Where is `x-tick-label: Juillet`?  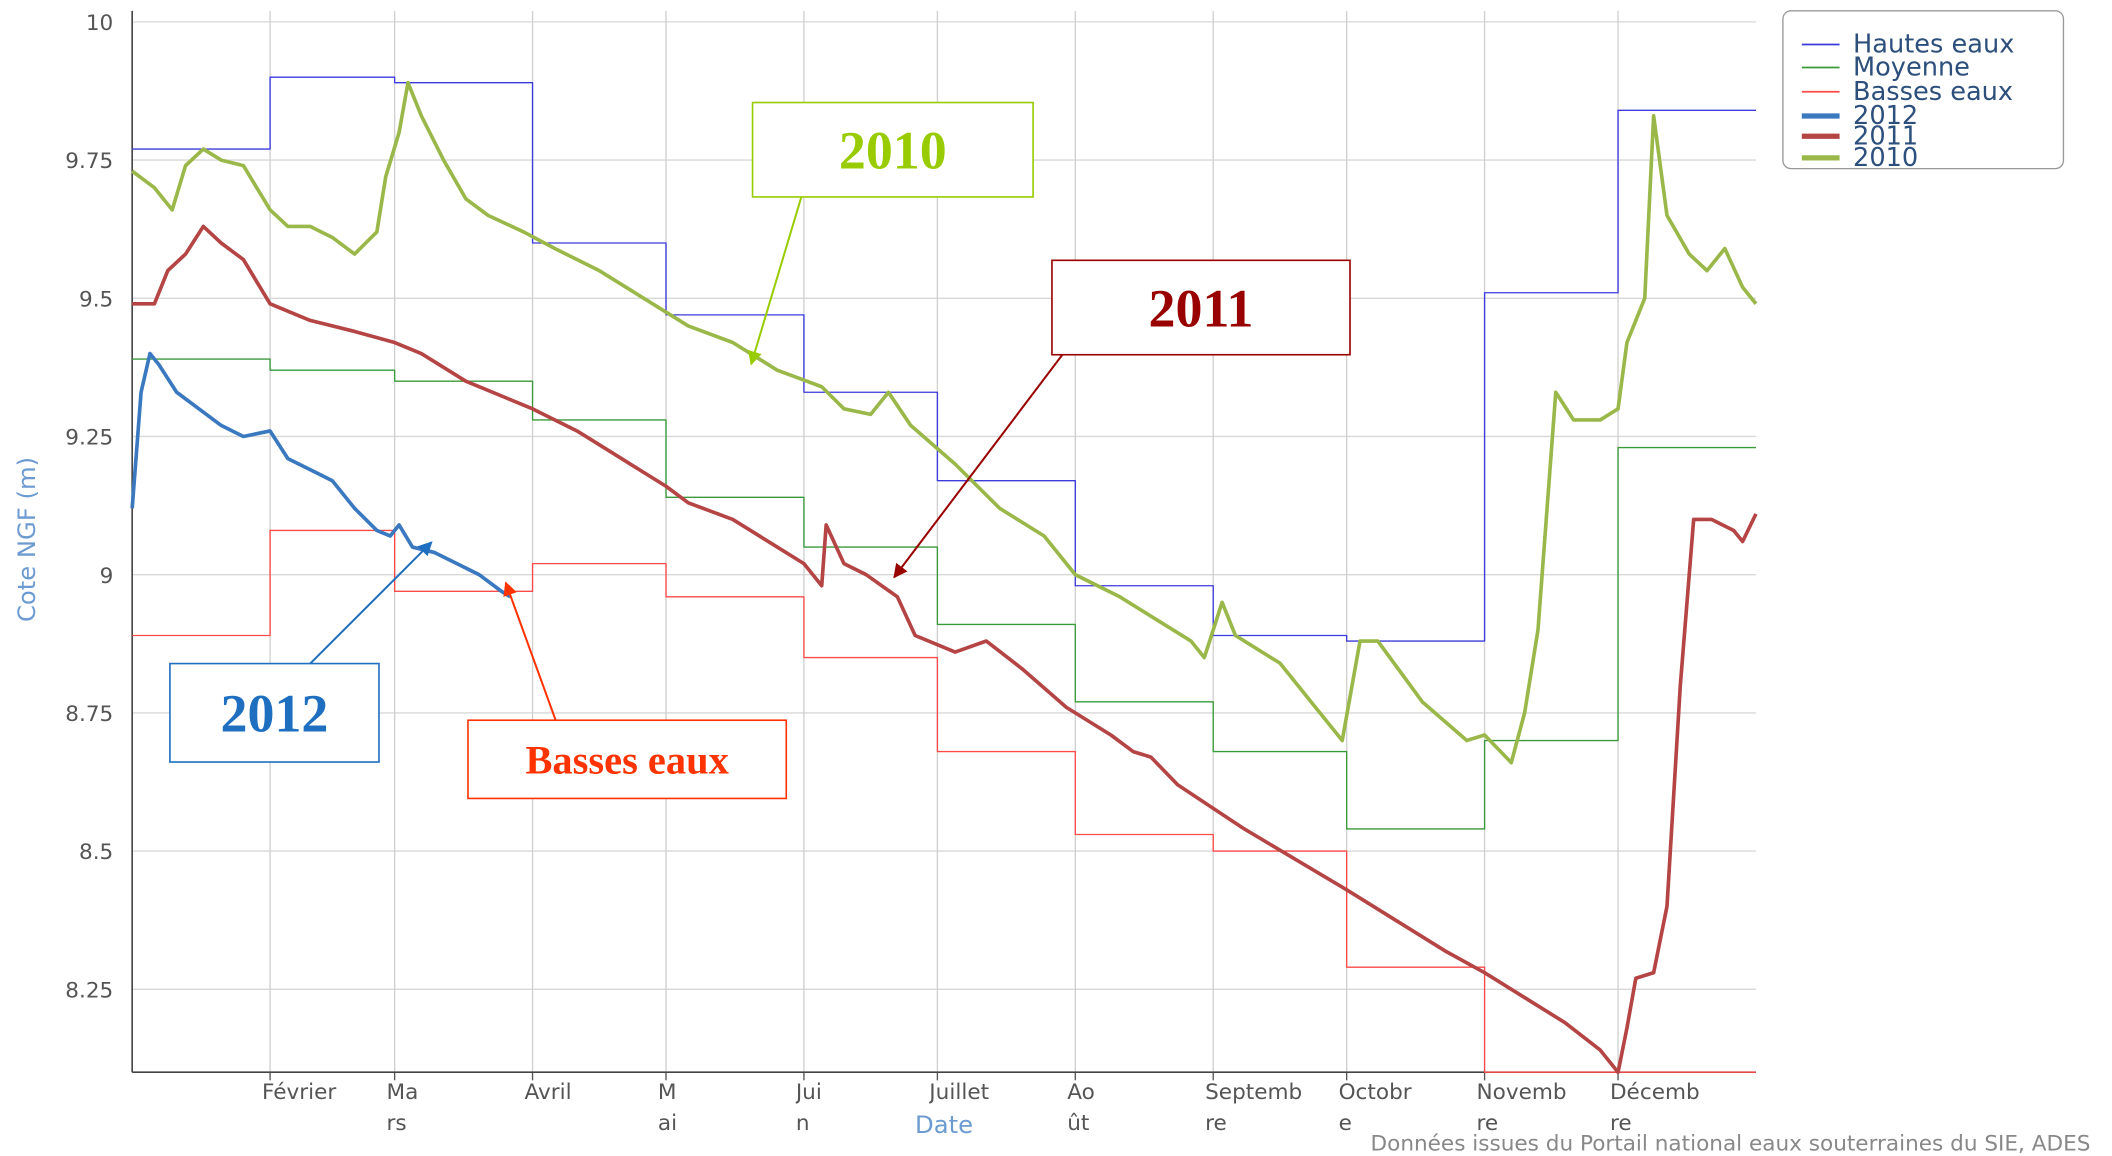
x-tick-label: Juillet is located at coordinates (959, 1091).